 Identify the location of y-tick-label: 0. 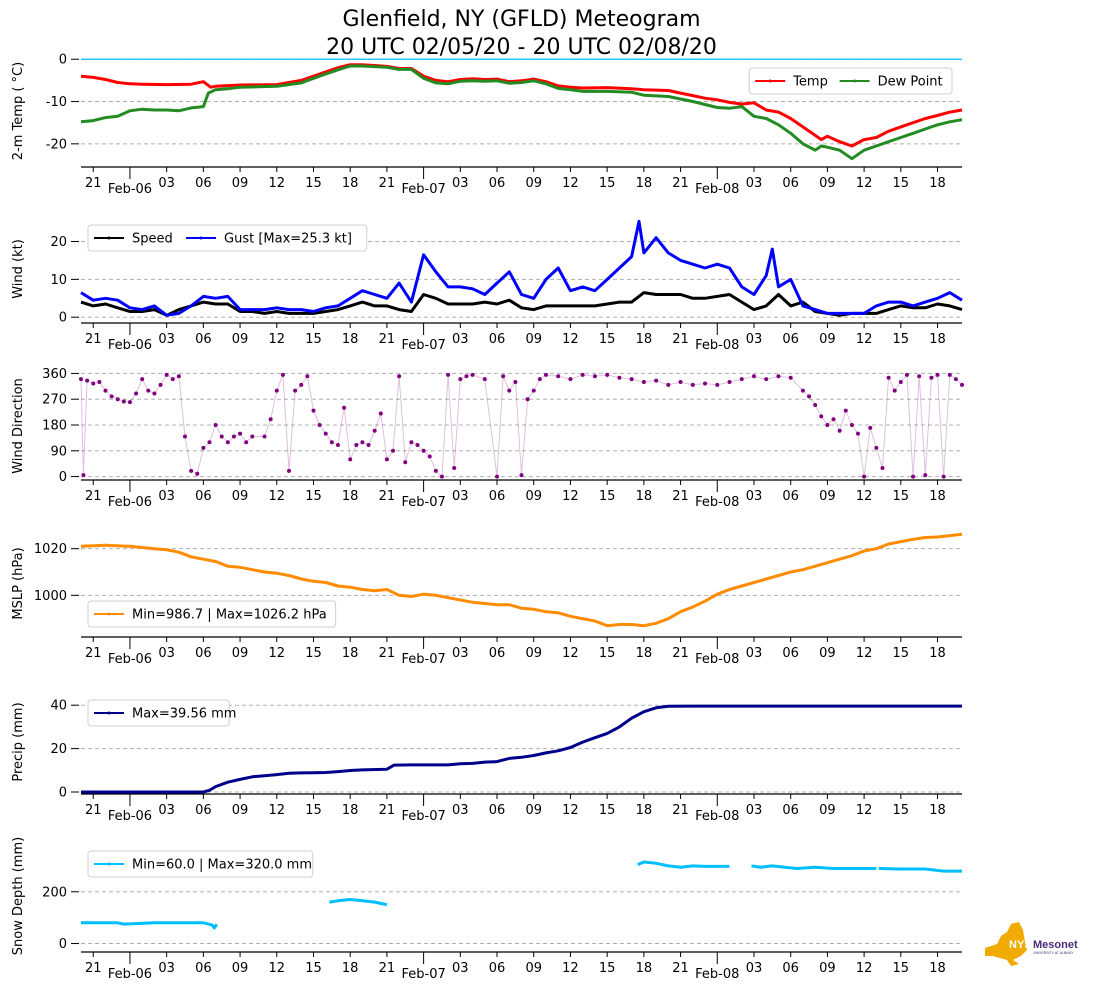
(63, 793).